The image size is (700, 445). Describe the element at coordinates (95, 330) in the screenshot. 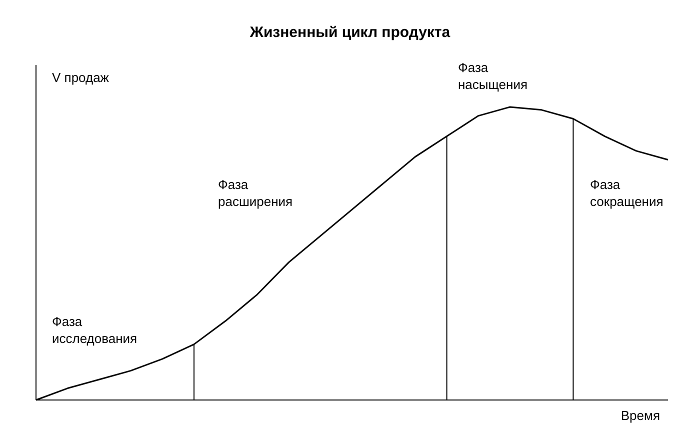

I see `annotation: Фаза исследования` at that location.